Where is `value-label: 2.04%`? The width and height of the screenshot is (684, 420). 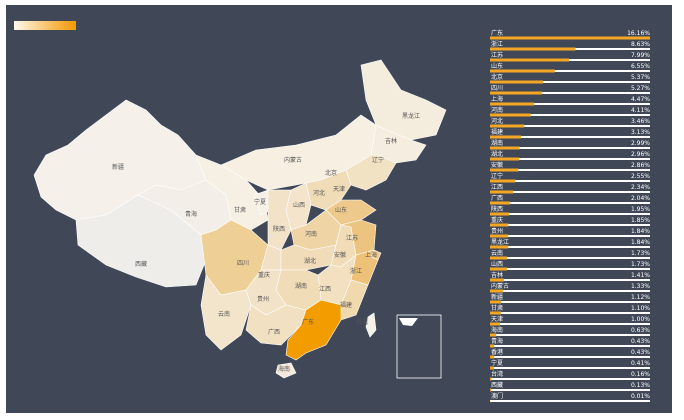
value-label: 2.04% is located at coordinates (640, 198).